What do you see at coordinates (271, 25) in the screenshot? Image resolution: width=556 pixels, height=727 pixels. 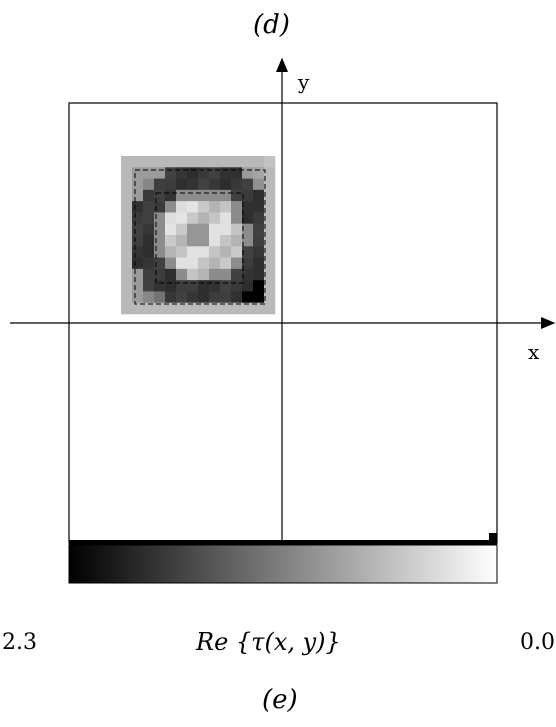 I see `panel-label-d: (d)` at bounding box center [271, 25].